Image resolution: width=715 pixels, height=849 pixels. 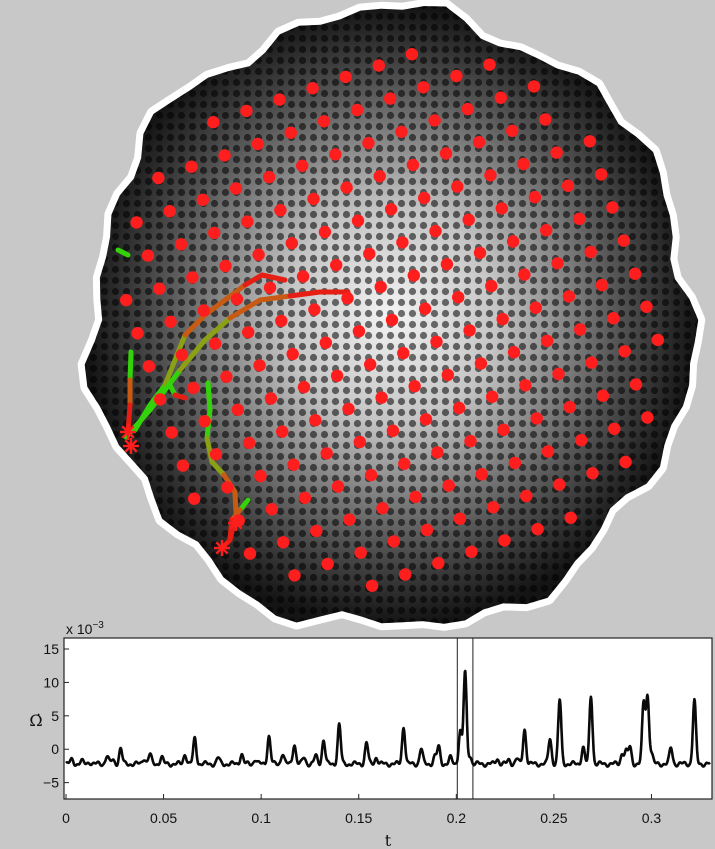 I want to click on x-tick-label: 0, so click(x=66, y=818).